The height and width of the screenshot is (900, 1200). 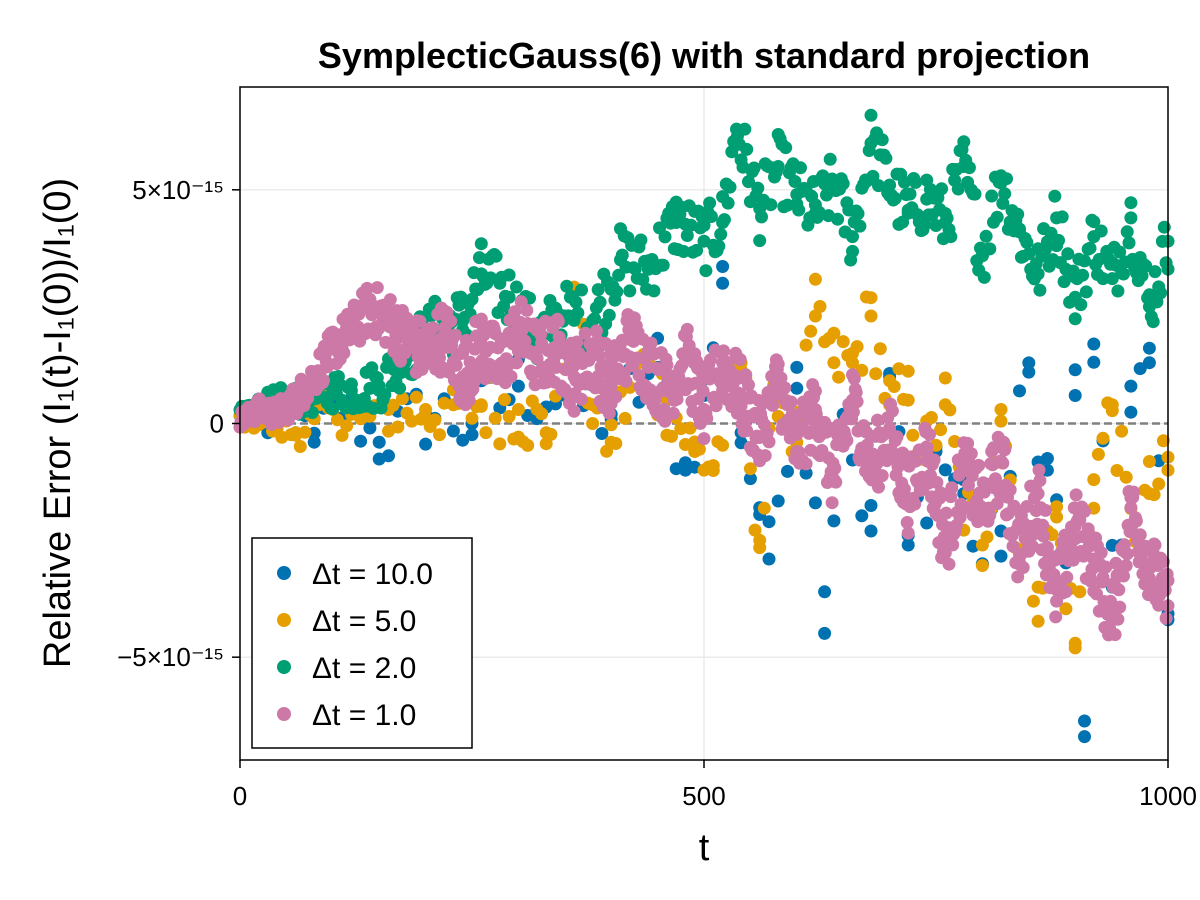 I want to click on legend: Δt = 10.0 Δt = 5.0 Δt = 2.0 Δt = 1.0, so click(x=362, y=643).